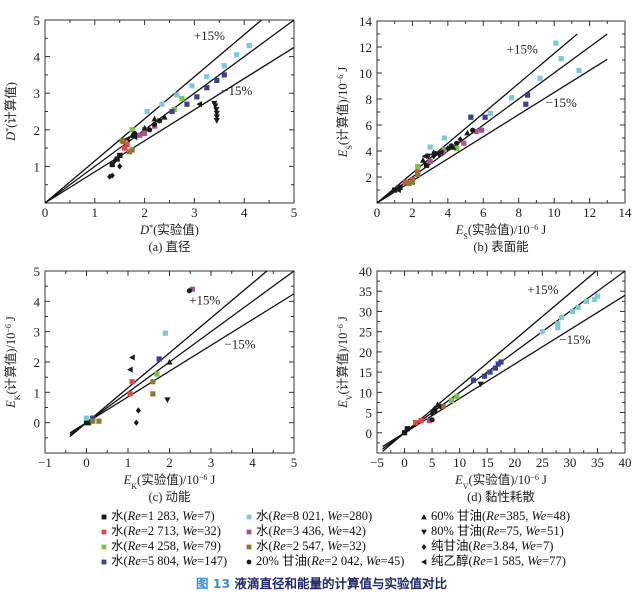  I want to click on x-tick-label: 1, so click(128, 462).